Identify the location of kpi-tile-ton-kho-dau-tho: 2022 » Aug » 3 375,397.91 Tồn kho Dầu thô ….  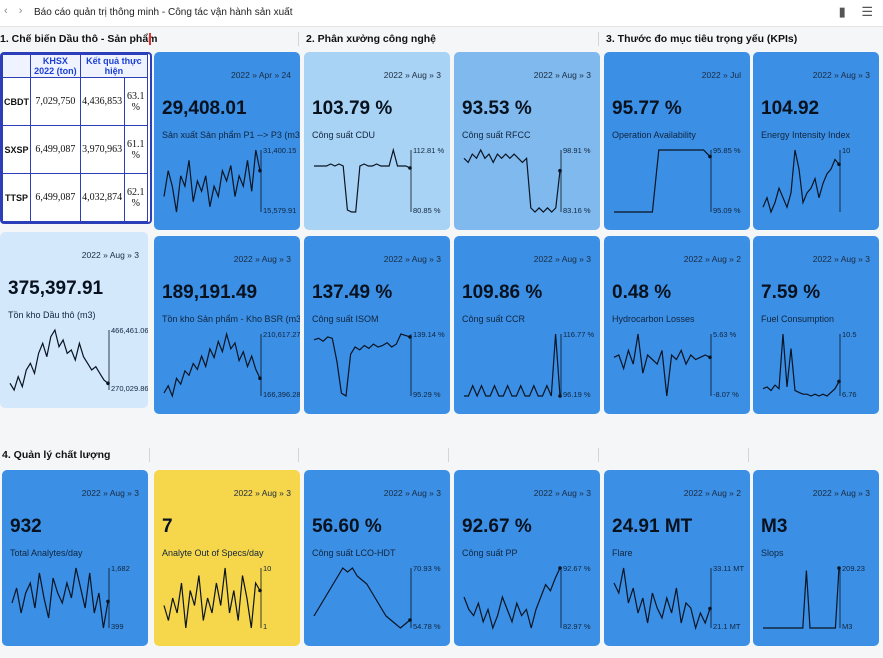
(74, 320).